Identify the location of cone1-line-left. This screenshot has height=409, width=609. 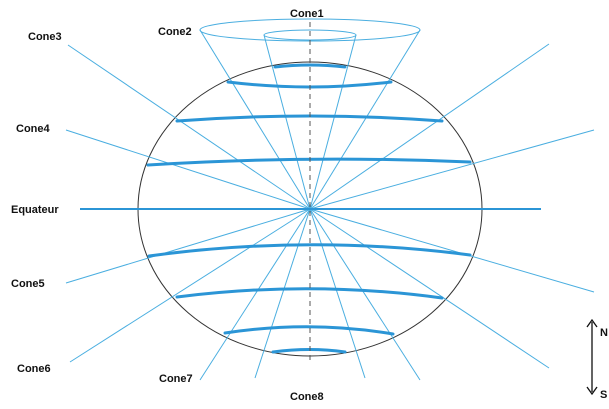
(255, 119).